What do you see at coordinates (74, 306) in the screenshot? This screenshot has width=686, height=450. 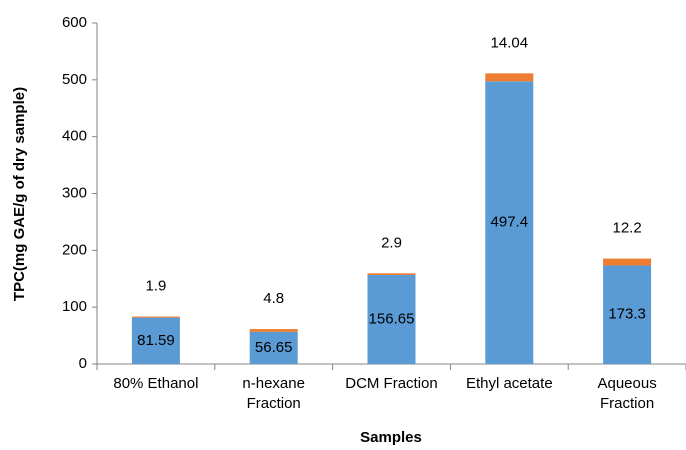 I see `y-tick-label: 100` at bounding box center [74, 306].